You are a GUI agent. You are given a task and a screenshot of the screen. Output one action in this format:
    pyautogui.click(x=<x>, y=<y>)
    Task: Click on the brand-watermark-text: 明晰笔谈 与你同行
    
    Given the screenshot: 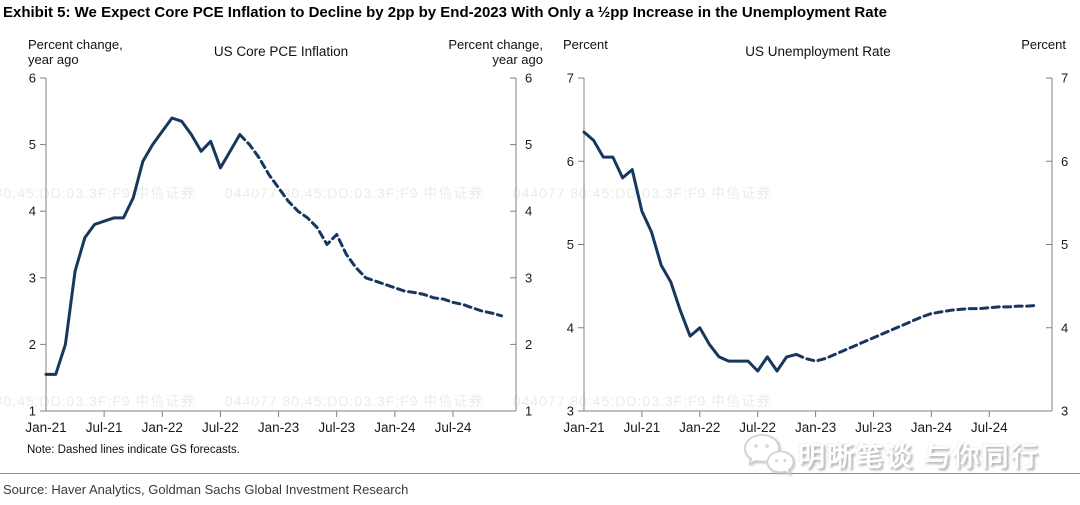 What is the action you would take?
    pyautogui.click(x=919, y=456)
    